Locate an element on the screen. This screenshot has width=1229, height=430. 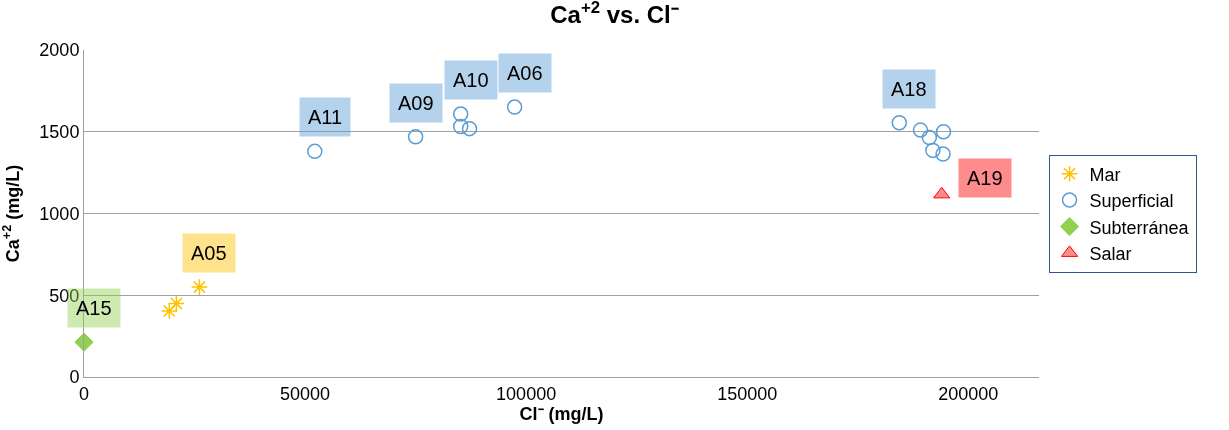
legend-label: Salar is located at coordinates (1110, 253).